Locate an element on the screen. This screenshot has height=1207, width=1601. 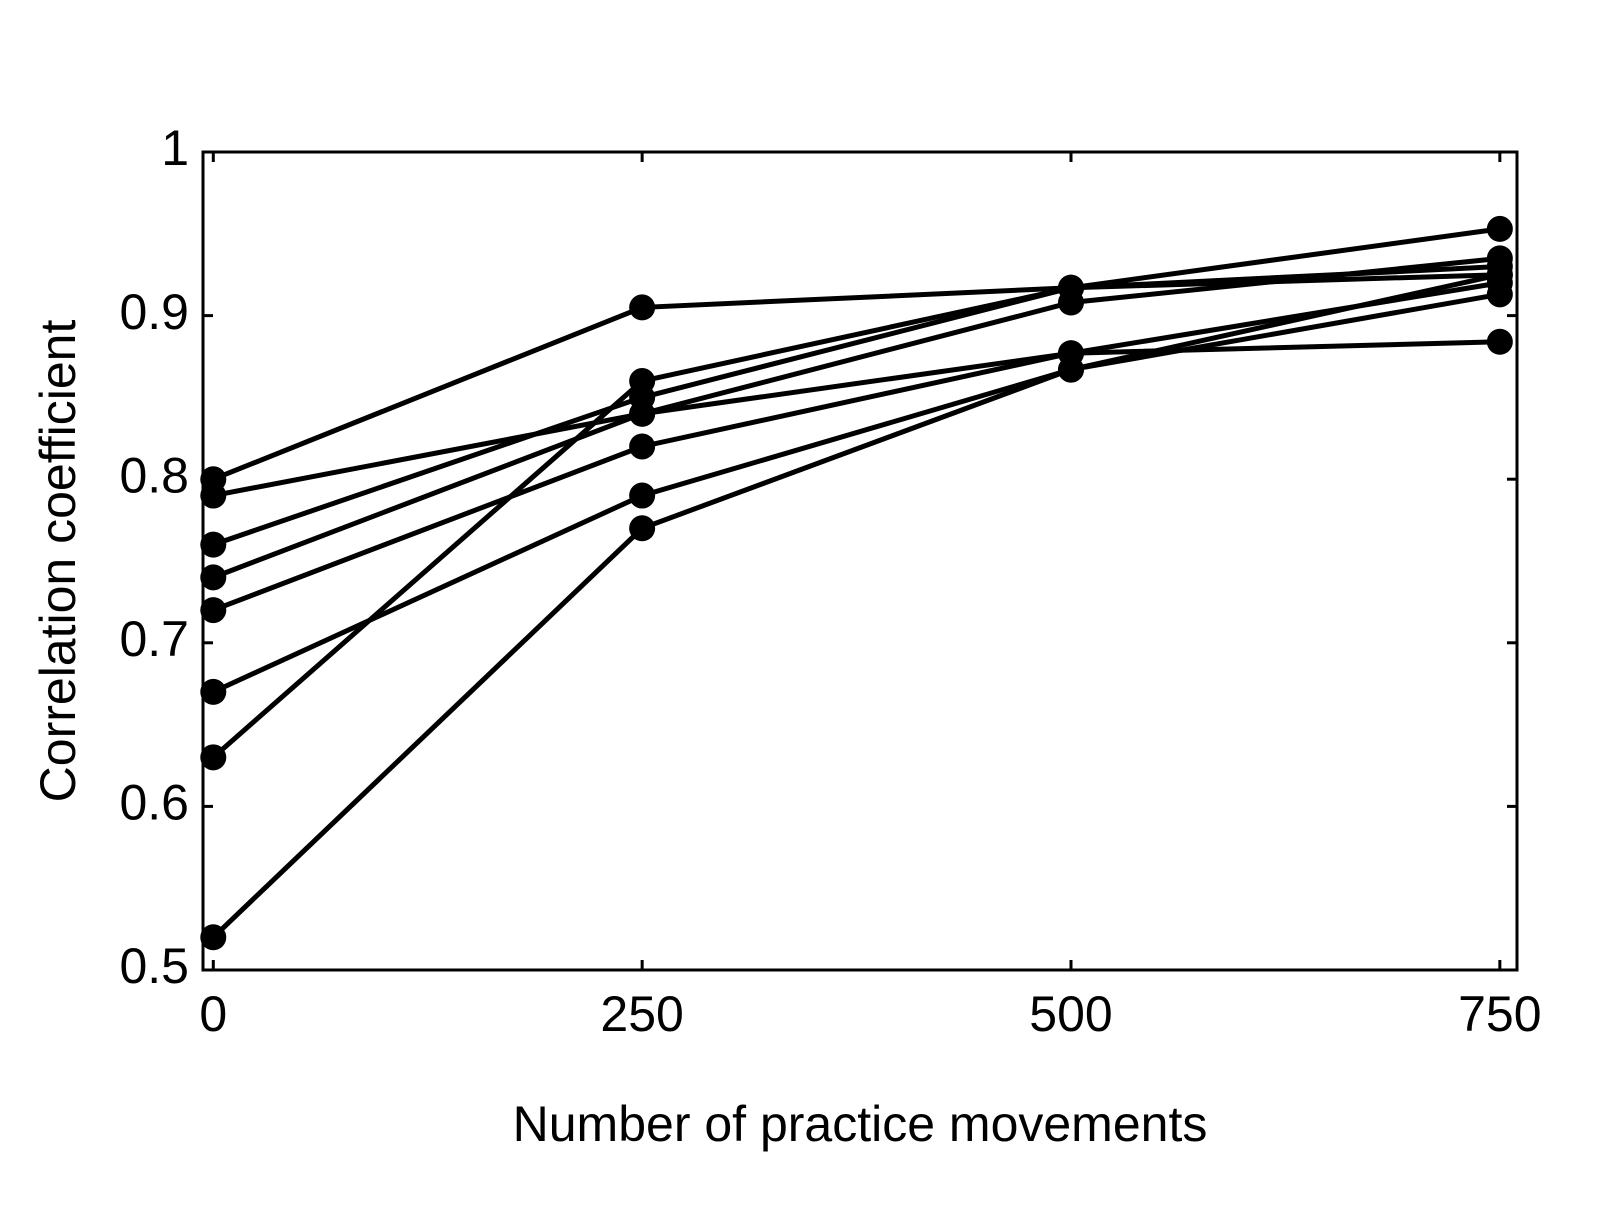
x-tick-label: 250 is located at coordinates (641, 1014).